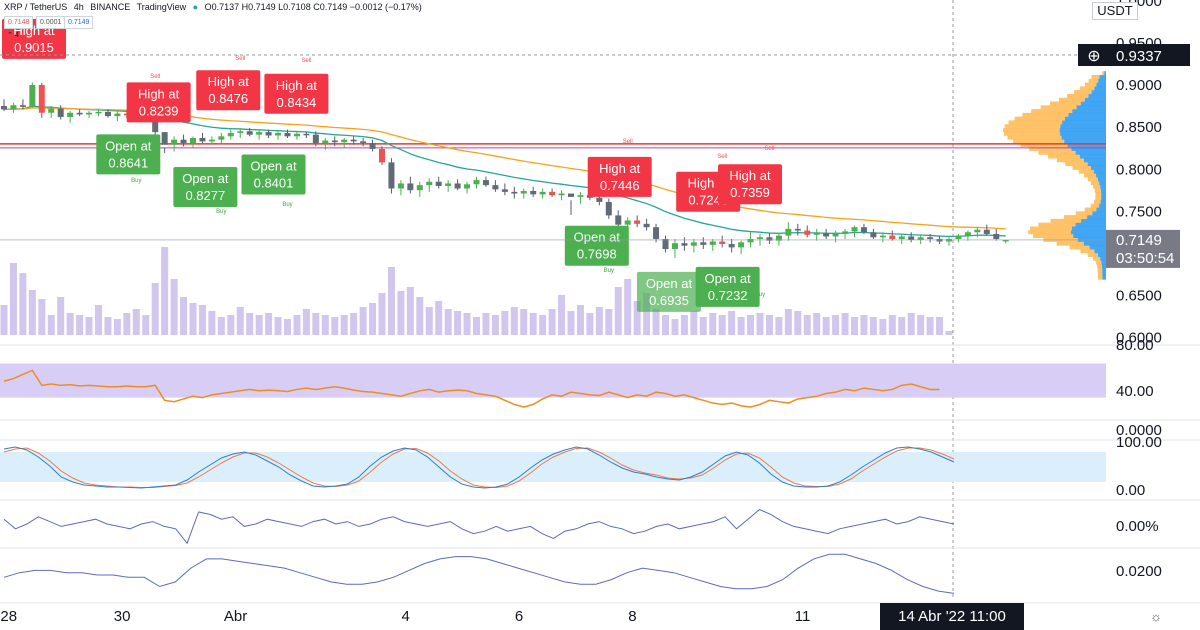  I want to click on rsi-tick: 40.00, so click(1135, 391).